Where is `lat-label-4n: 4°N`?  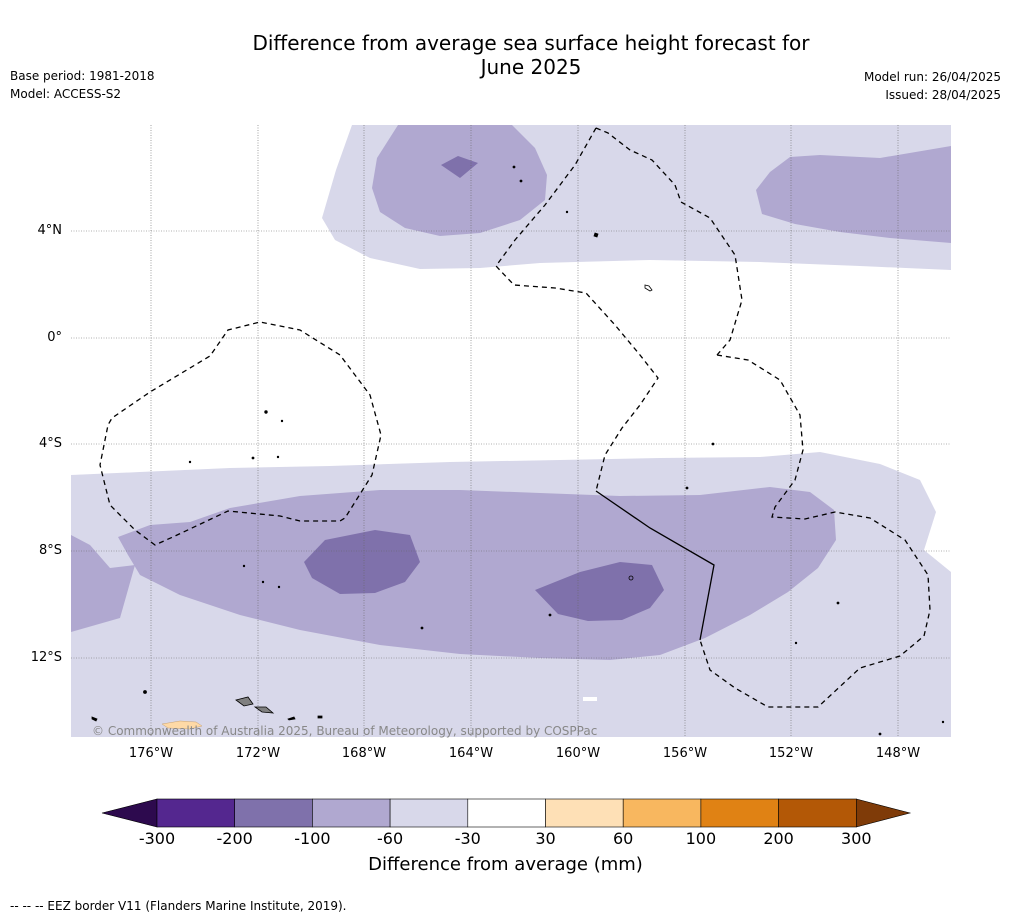 lat-label-4n: 4°N is located at coordinates (50, 230).